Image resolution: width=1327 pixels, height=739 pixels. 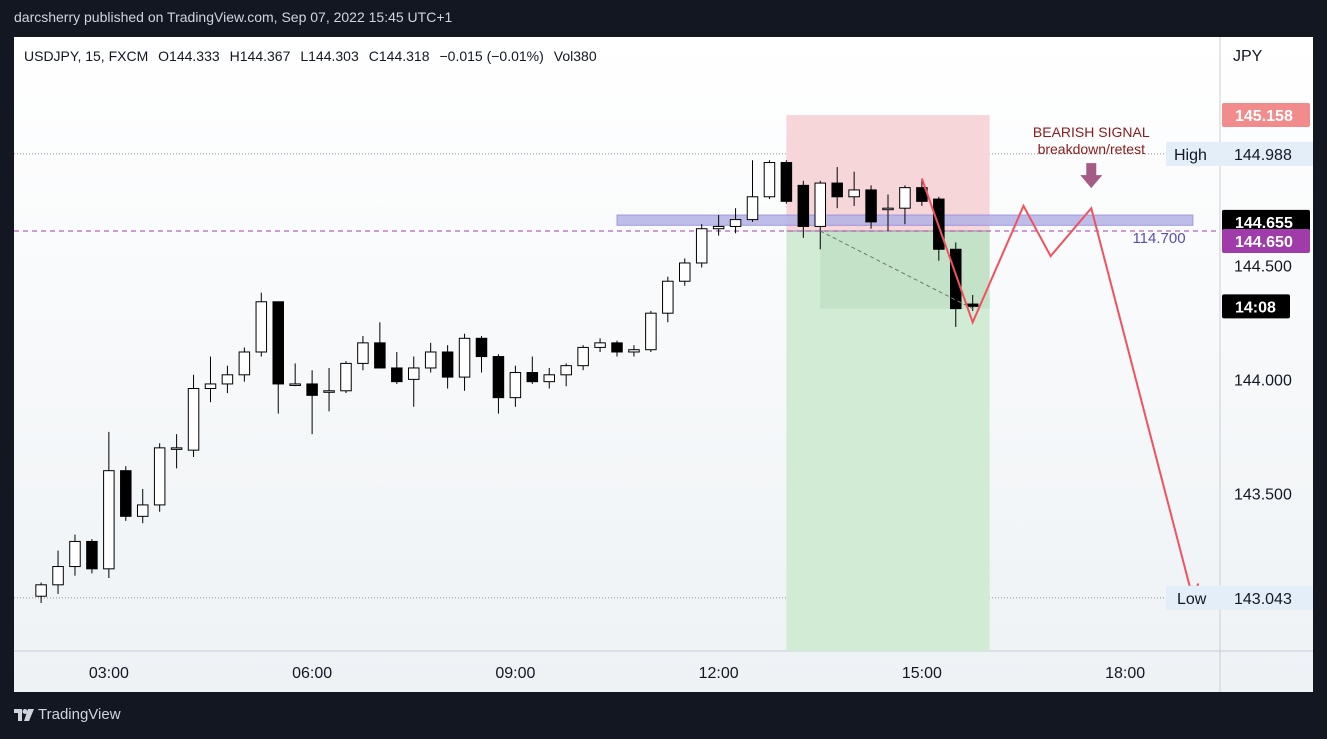 What do you see at coordinates (109, 673) in the screenshot?
I see `x-tick-label: 03:00` at bounding box center [109, 673].